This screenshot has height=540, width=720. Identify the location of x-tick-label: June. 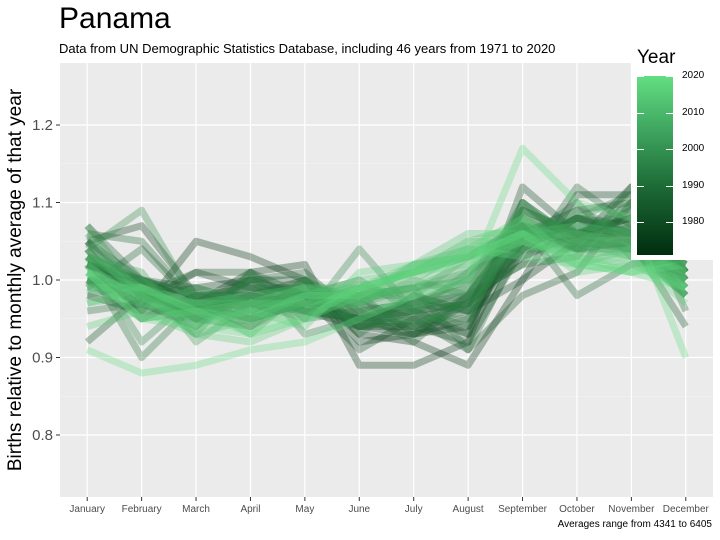
(359, 509).